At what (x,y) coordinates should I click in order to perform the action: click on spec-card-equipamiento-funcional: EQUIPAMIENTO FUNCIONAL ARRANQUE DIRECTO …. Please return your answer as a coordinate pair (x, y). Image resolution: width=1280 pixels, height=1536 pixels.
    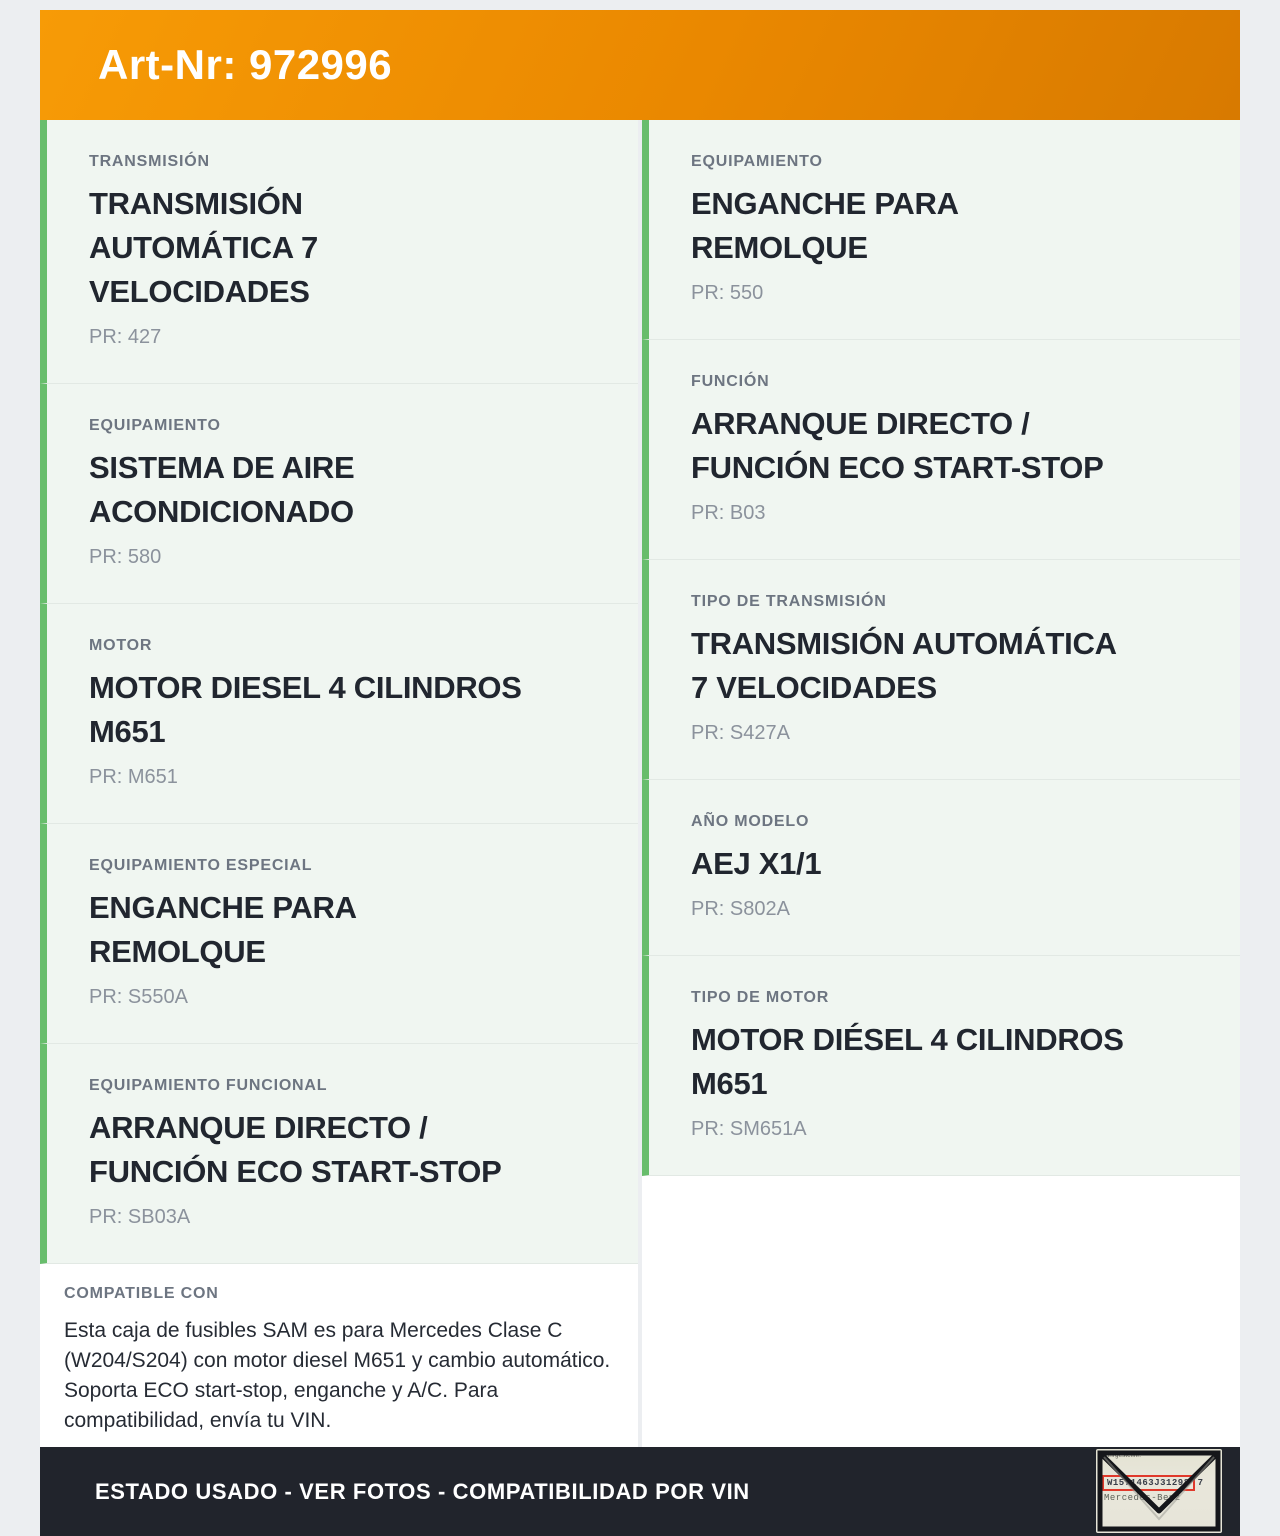
    Looking at the image, I should click on (339, 1154).